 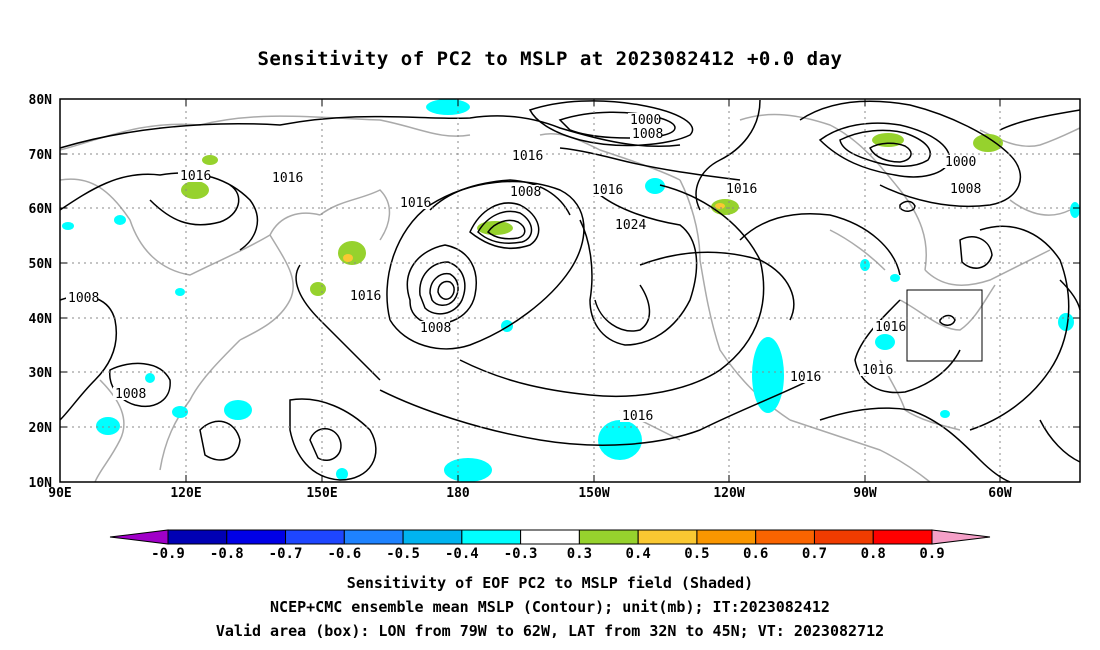 What do you see at coordinates (755, 554) in the screenshot?
I see `colorbar-label: 0.6` at bounding box center [755, 554].